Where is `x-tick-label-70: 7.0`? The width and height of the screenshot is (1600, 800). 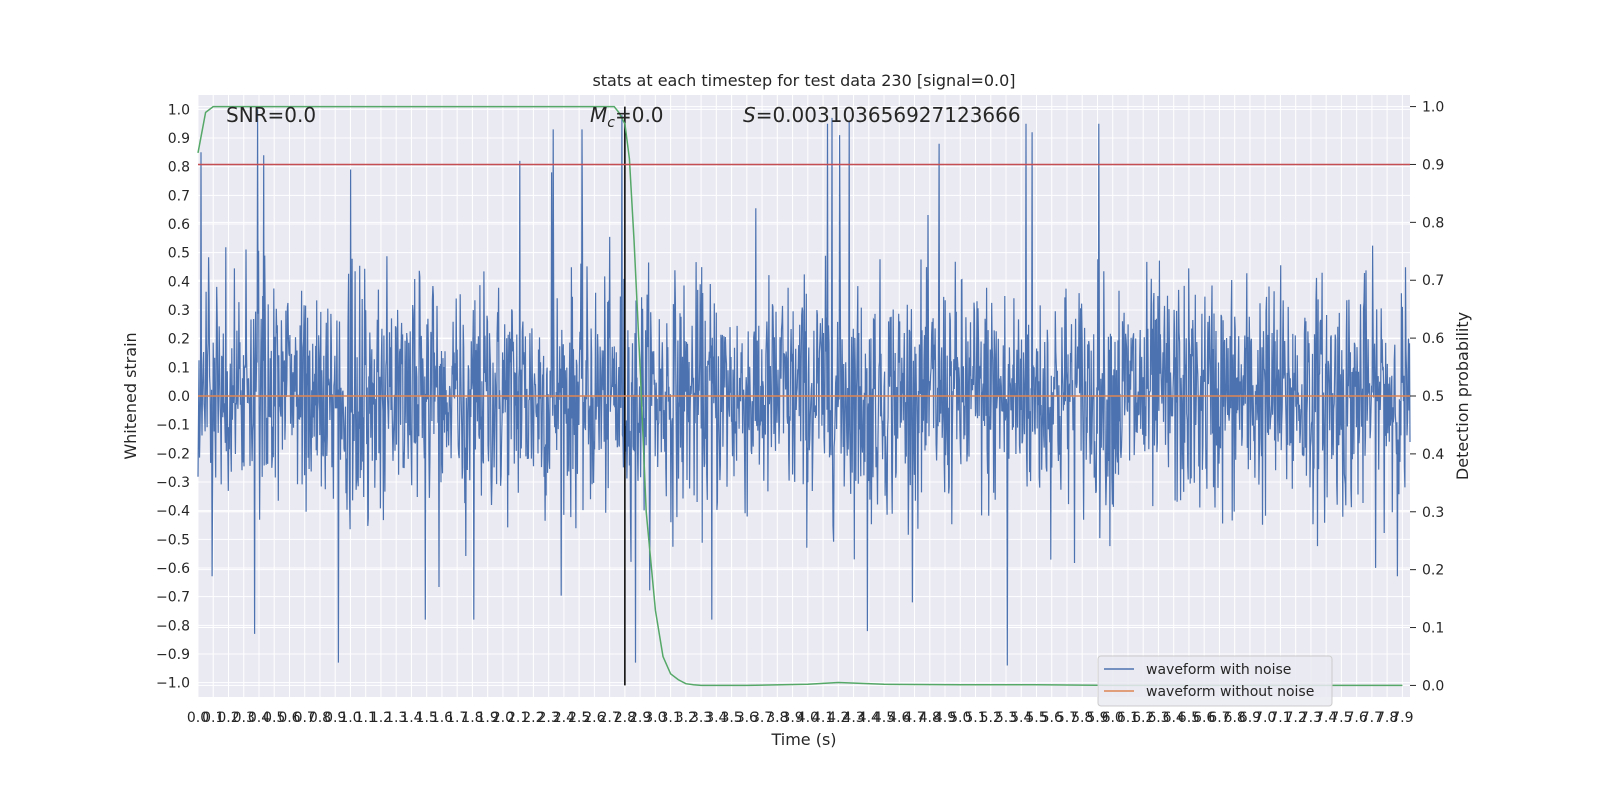 x-tick-label-70: 7.0 is located at coordinates (1265, 718).